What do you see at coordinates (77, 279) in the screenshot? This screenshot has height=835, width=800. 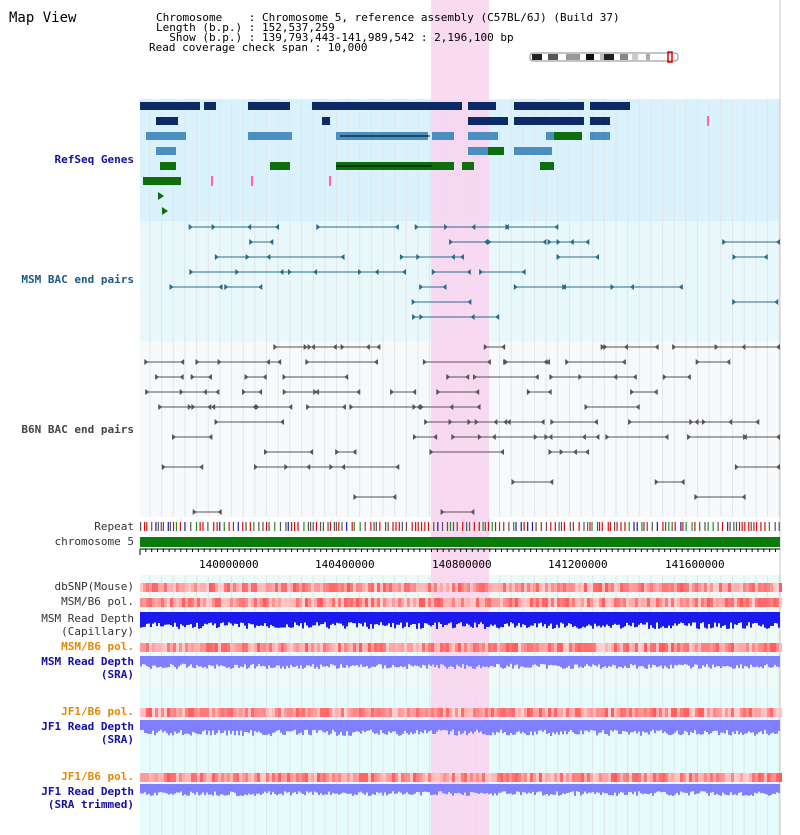 I see `track-label-msm-bac: MSM BAC end pairs` at bounding box center [77, 279].